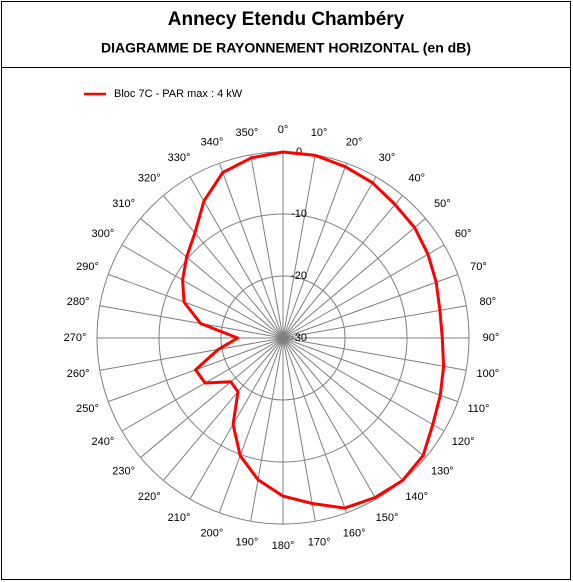 This screenshot has height=582, width=573. I want to click on angle-label: 310°, so click(123, 204).